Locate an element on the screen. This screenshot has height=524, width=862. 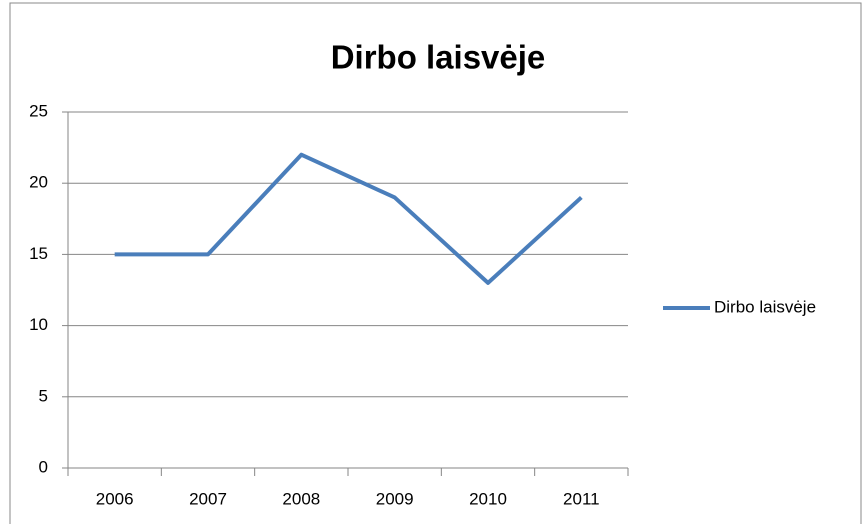
y-tick-label: 5 is located at coordinates (43, 395).